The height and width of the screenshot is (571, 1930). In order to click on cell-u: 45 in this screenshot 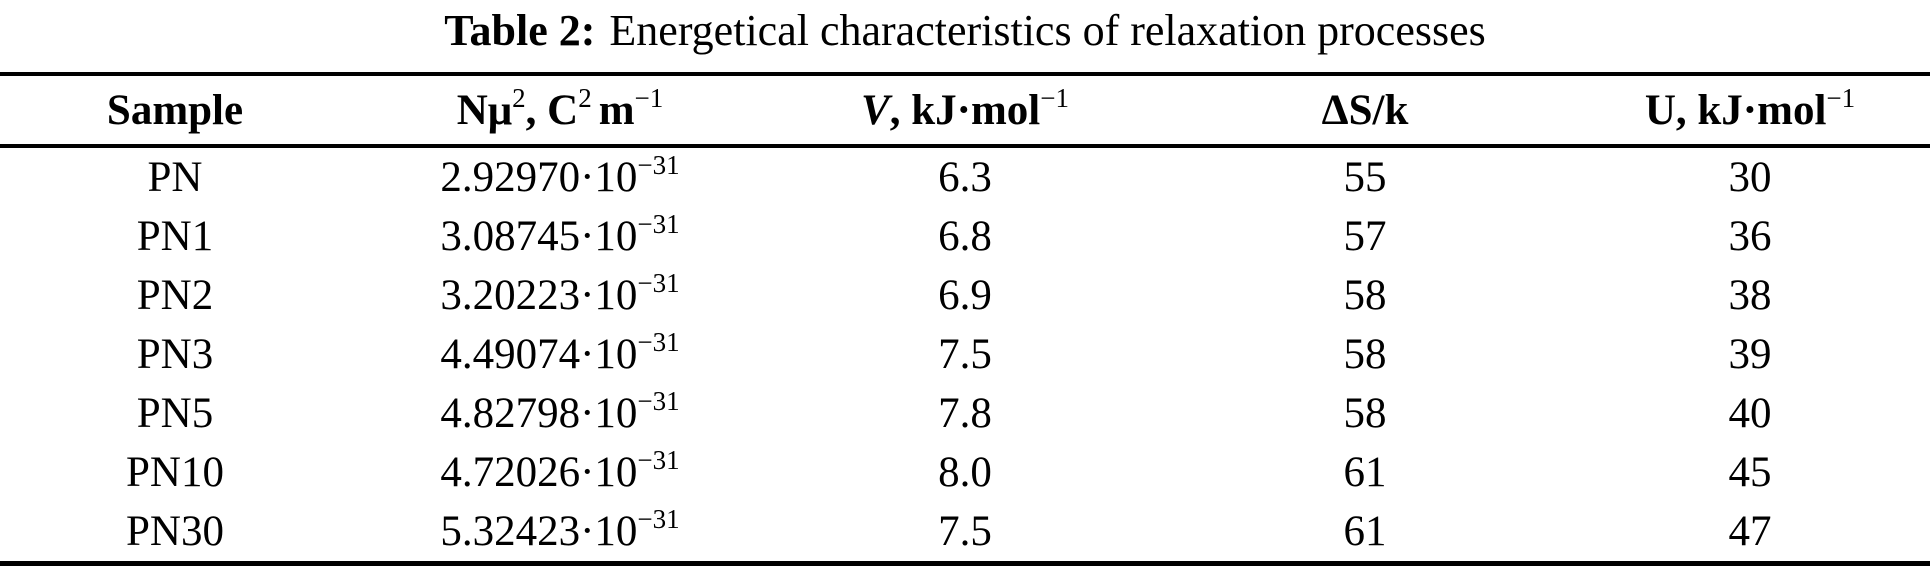, I will do `click(1750, 472)`.